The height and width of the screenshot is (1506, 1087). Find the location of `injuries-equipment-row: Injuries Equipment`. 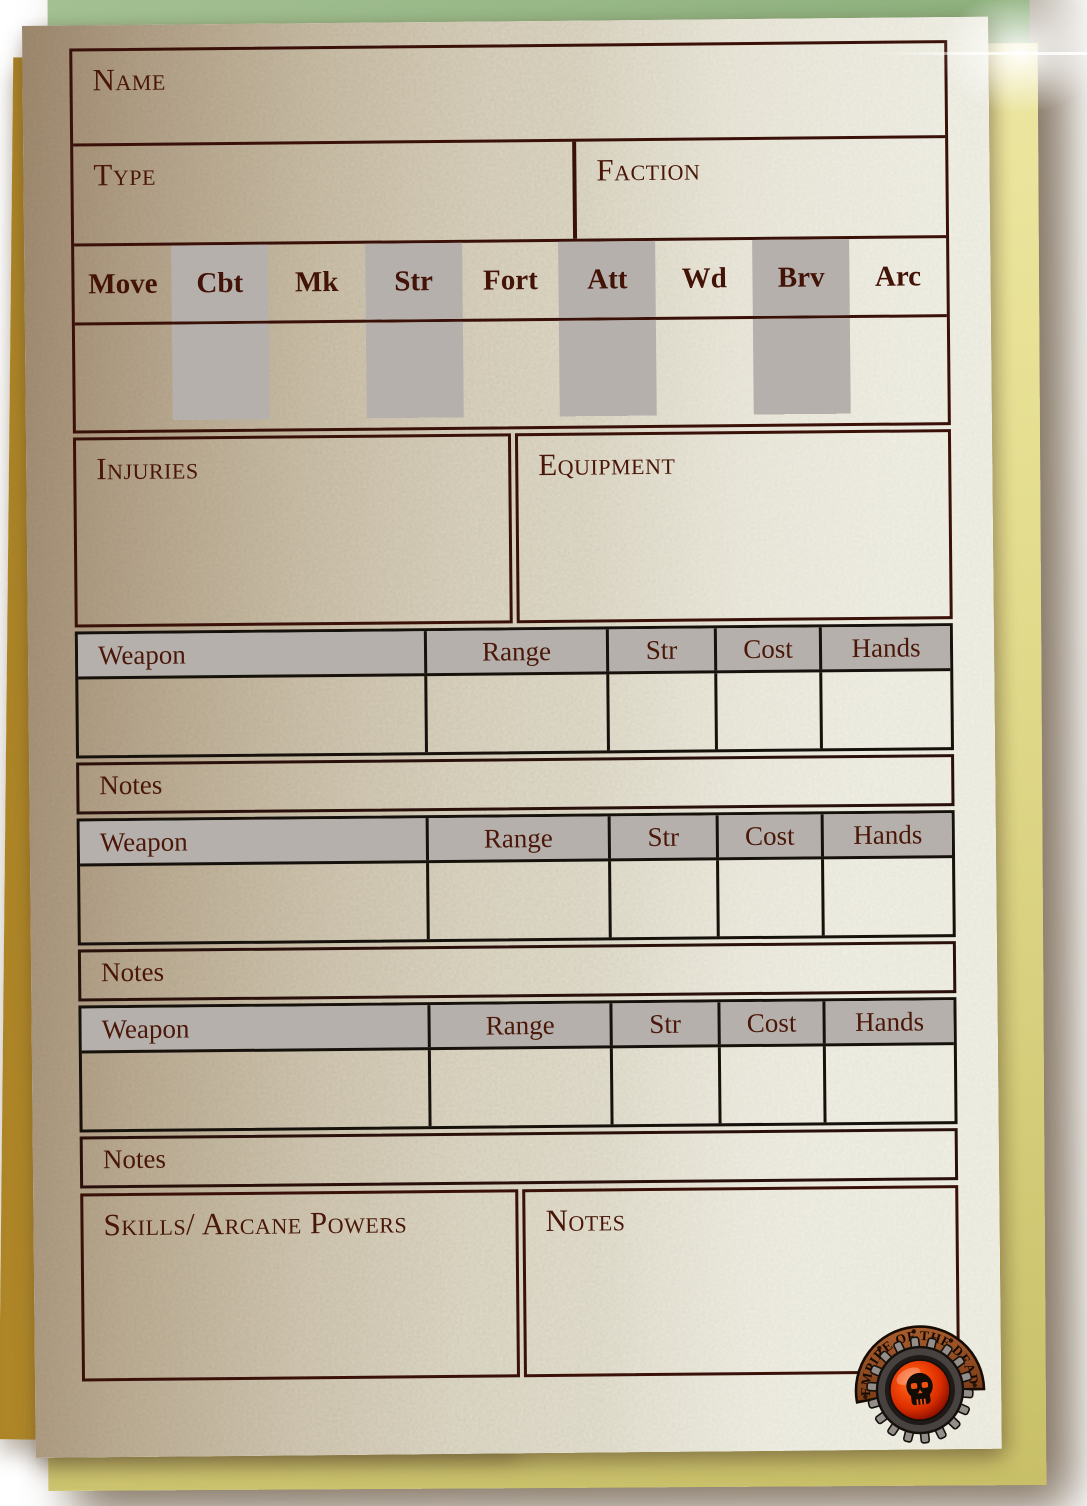

injuries-equipment-row: Injuries Equipment is located at coordinates (512, 528).